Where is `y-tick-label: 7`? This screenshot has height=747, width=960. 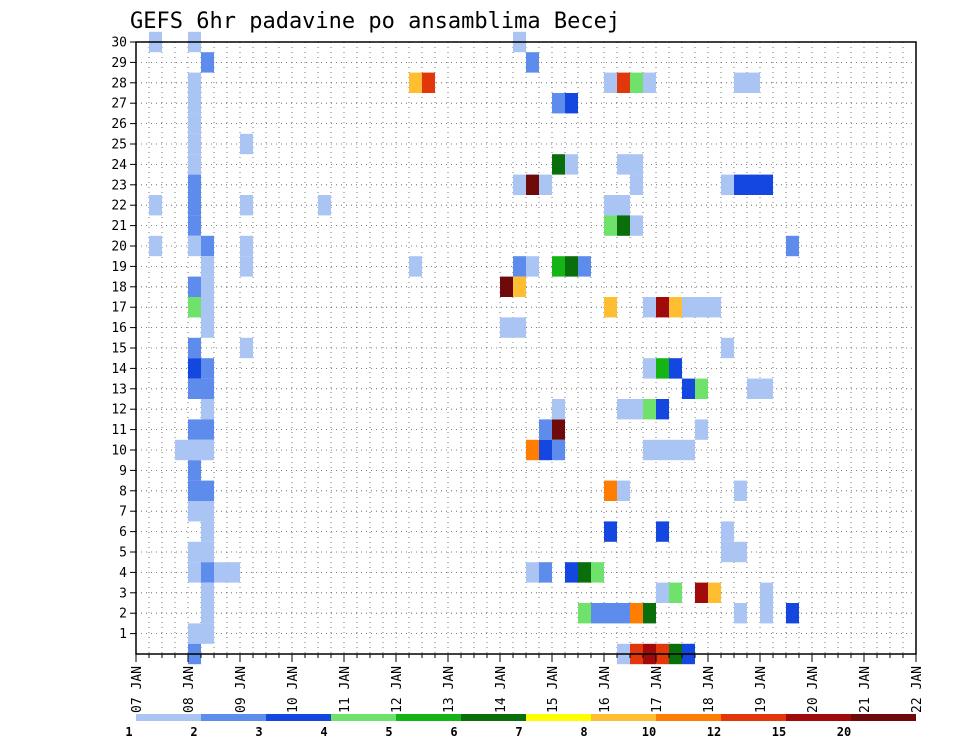 y-tick-label: 7 is located at coordinates (123, 512).